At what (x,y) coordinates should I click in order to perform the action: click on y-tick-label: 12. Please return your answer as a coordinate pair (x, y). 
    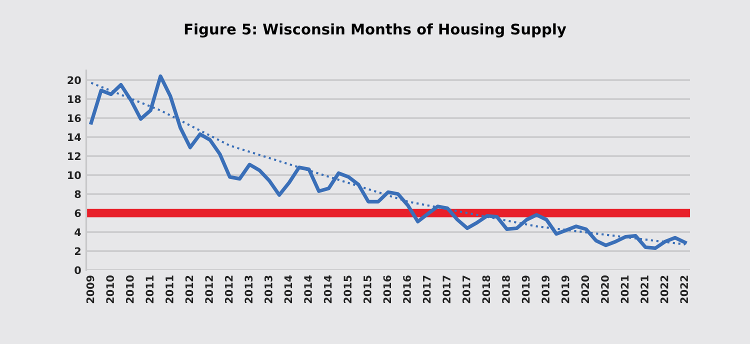
    Looking at the image, I should click on (74, 156).